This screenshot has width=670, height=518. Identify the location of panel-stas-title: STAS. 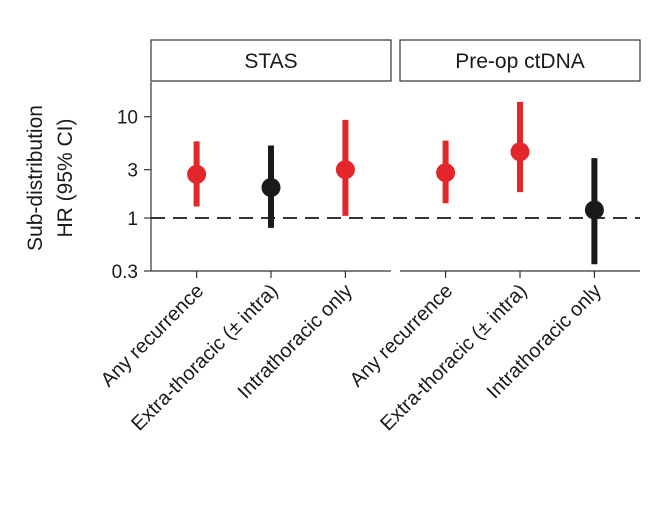
(270, 61).